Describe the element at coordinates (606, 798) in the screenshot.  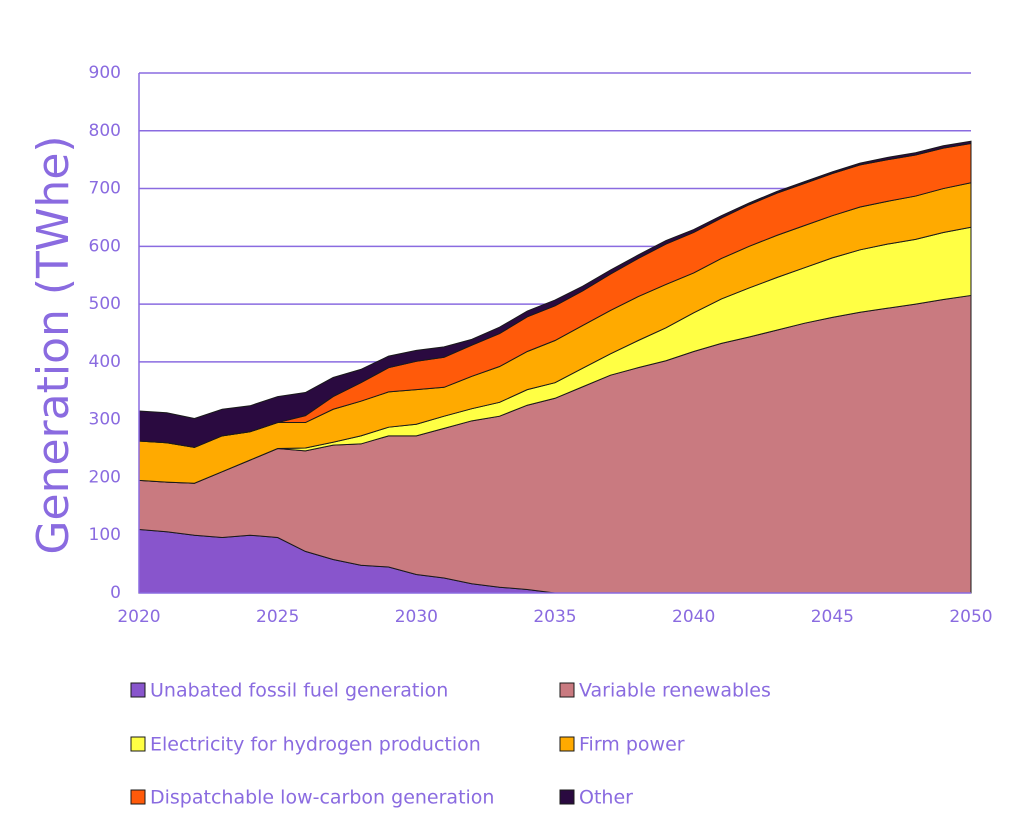
I see `legend-label-other: Other` at that location.